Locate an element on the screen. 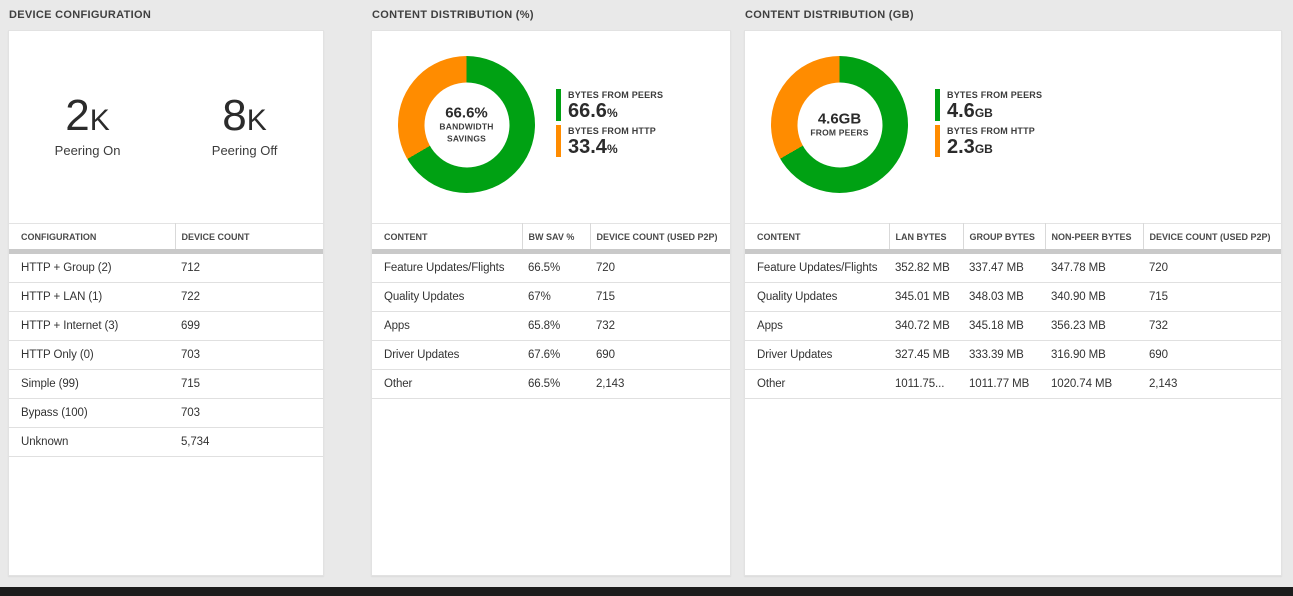  legend-value: 2.3GB is located at coordinates (991, 147).